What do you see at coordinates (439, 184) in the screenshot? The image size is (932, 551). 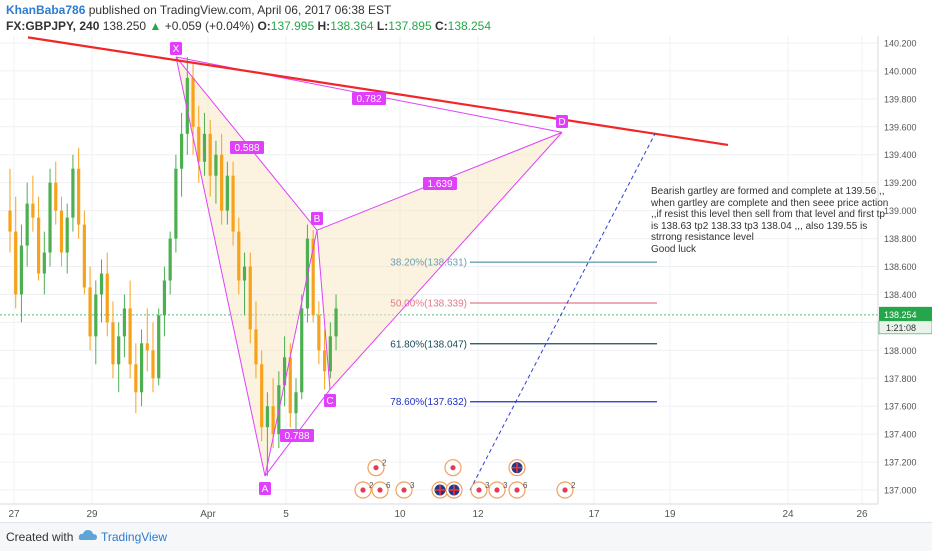 I see `ratio-label: 1.639` at bounding box center [439, 184].